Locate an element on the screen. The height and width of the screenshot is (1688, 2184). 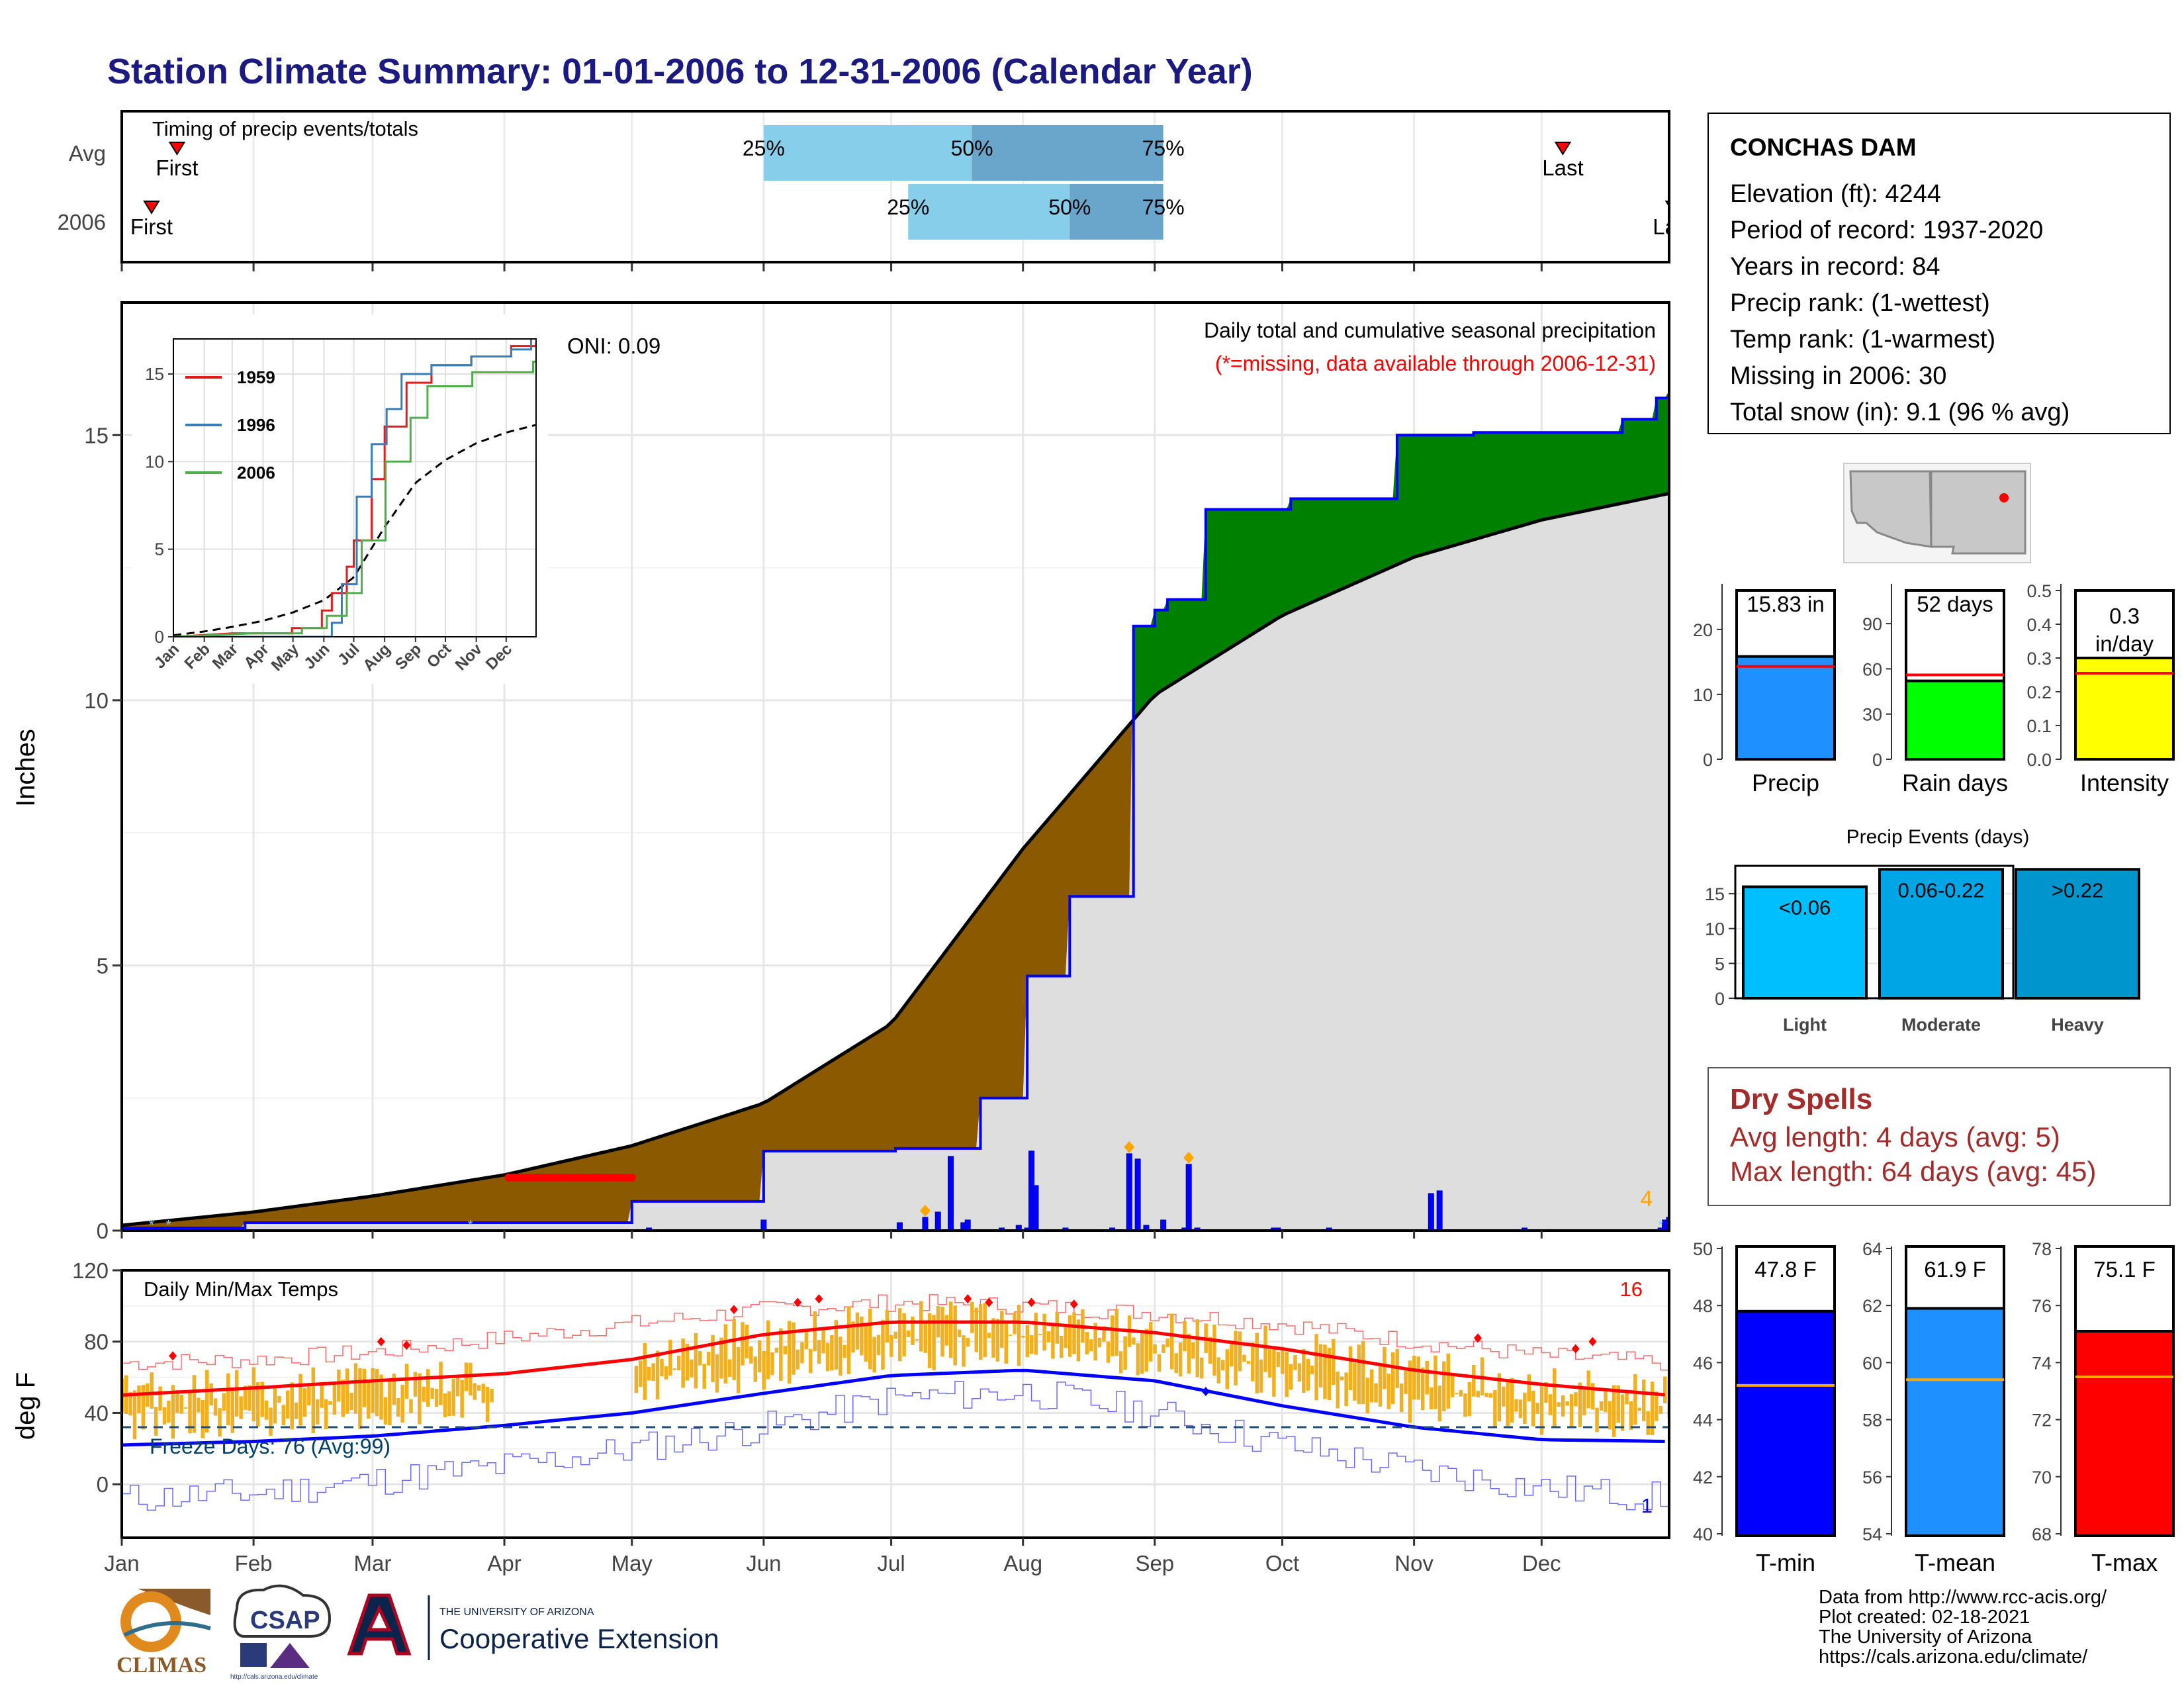
timing-title: Timing of precip events/totals is located at coordinates (285, 128).